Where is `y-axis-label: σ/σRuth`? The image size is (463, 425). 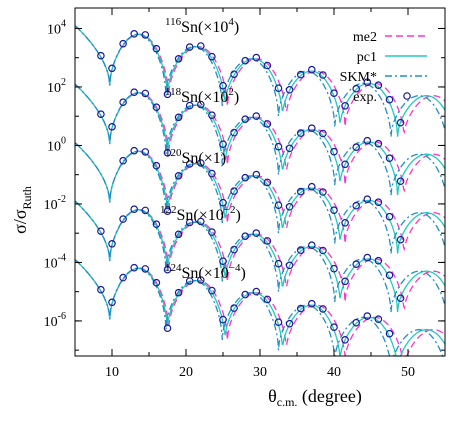
y-axis-label: σ/σRuth is located at coordinates (22, 210).